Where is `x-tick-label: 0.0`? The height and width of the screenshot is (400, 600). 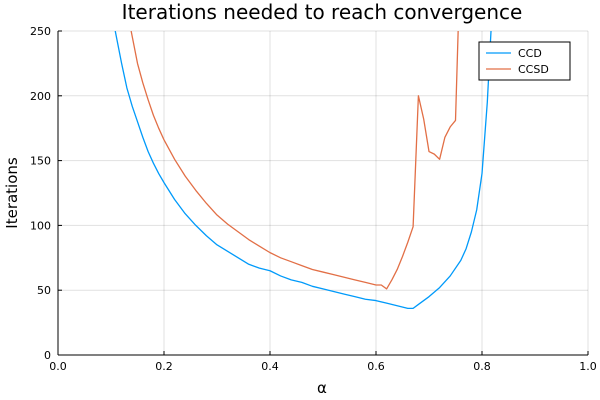 x-tick-label: 0.0 is located at coordinates (58, 366).